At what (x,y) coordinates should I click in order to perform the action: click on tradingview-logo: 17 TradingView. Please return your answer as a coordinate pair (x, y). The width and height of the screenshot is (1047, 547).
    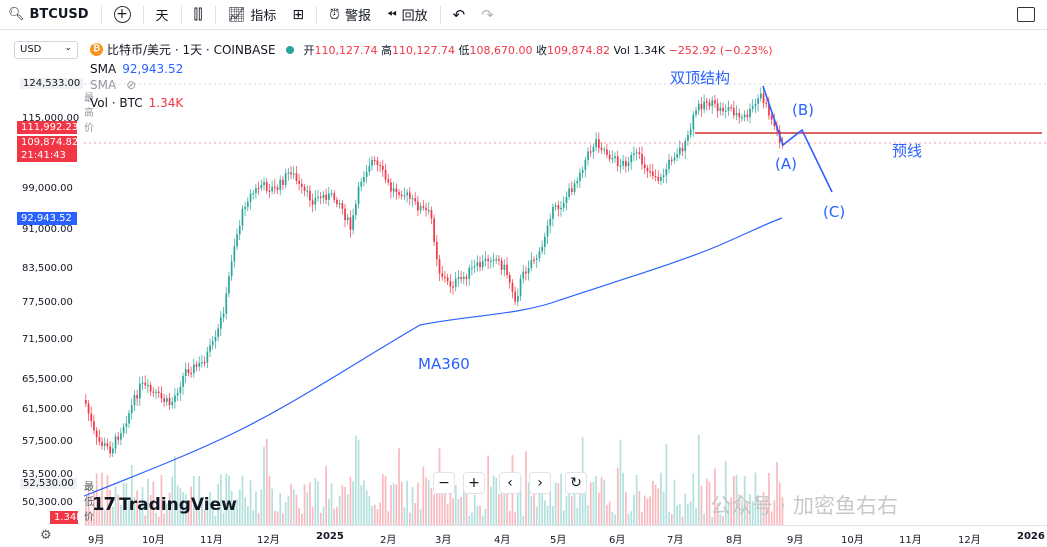
    Looking at the image, I should click on (164, 504).